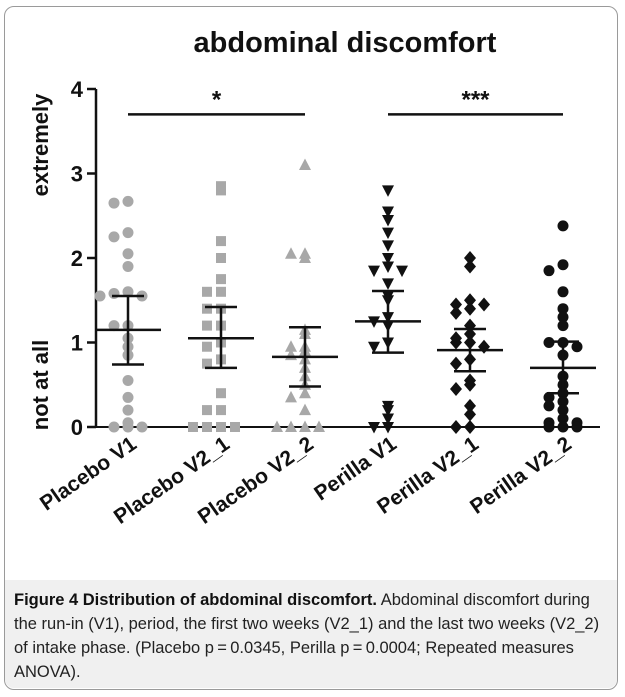 Image resolution: width=625 pixels, height=697 pixels. I want to click on y-tick-label: 3, so click(77, 174).